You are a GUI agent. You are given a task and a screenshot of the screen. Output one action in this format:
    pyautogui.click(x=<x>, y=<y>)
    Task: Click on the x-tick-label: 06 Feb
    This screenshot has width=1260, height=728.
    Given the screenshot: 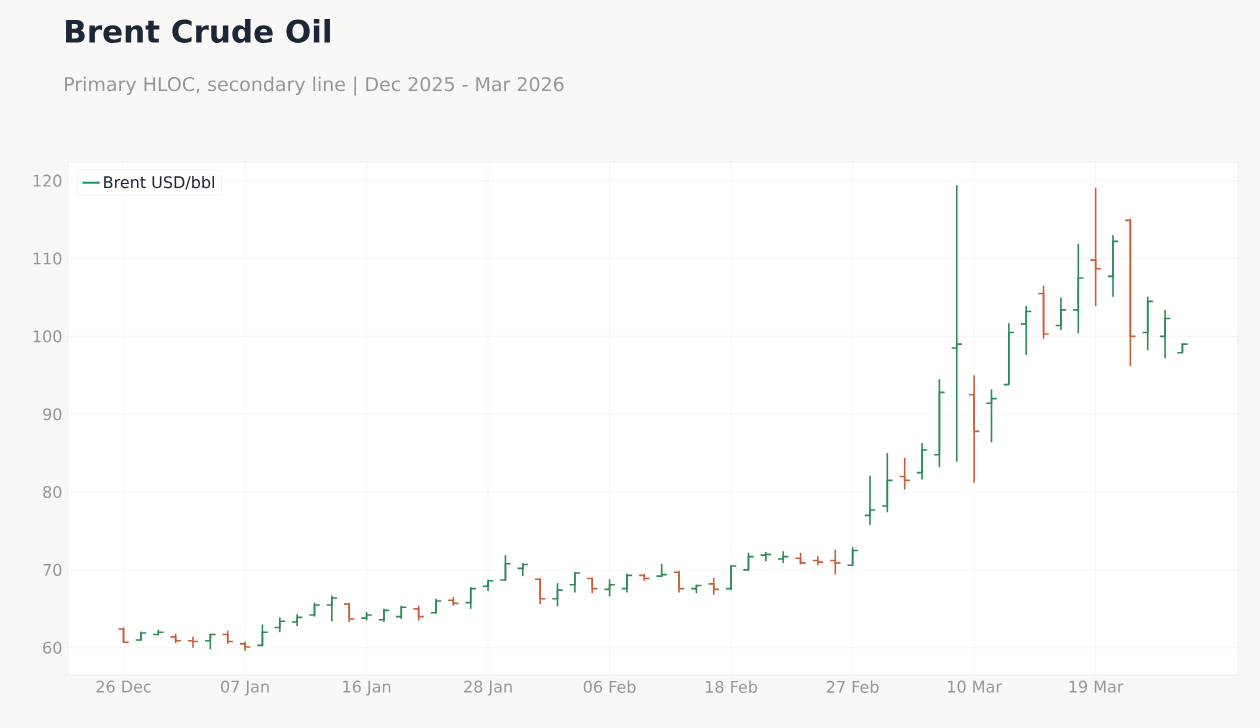 What is the action you would take?
    pyautogui.click(x=609, y=686)
    